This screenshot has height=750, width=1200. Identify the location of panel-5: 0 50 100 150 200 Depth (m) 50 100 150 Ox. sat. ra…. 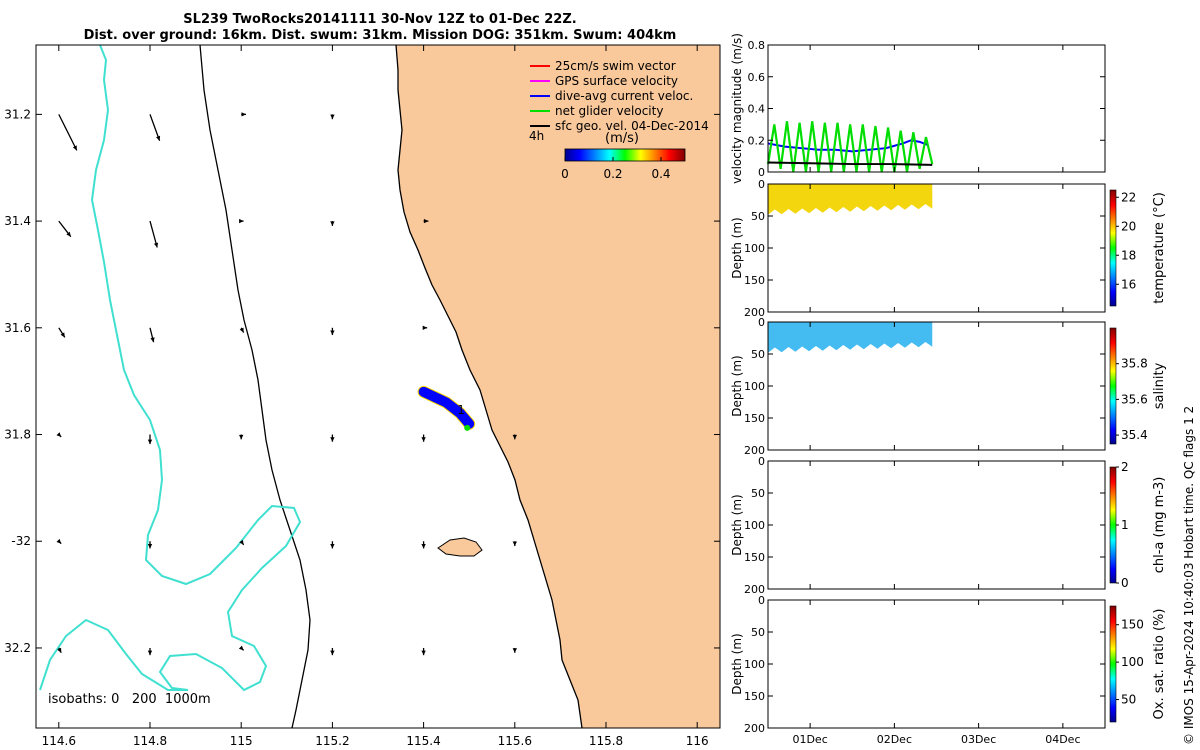
(948, 670).